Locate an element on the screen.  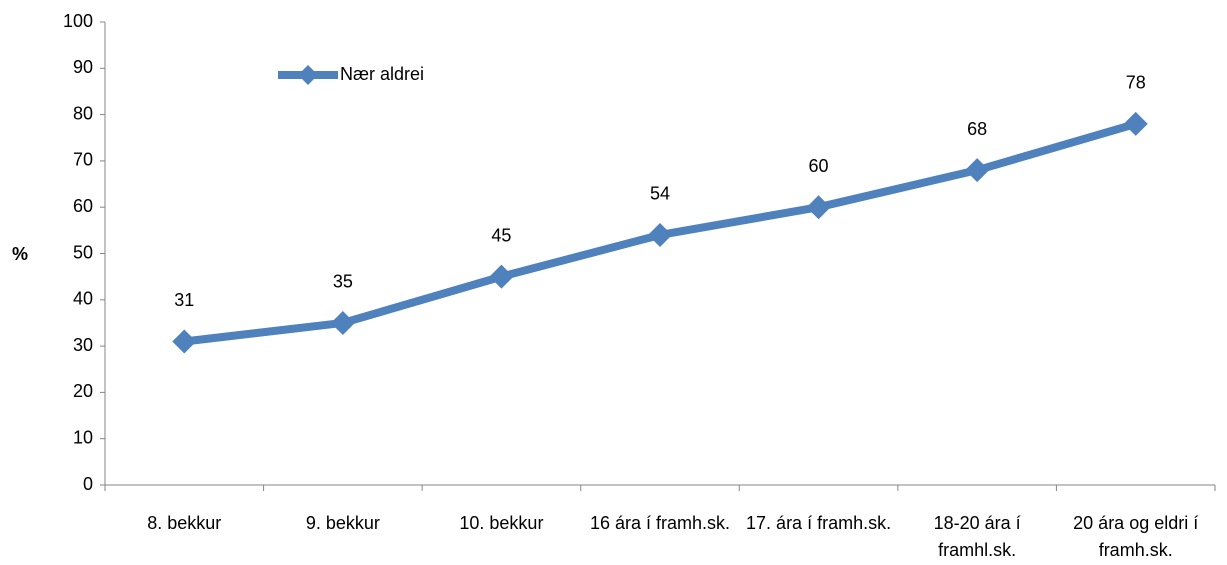
data-label: 45 is located at coordinates (501, 235).